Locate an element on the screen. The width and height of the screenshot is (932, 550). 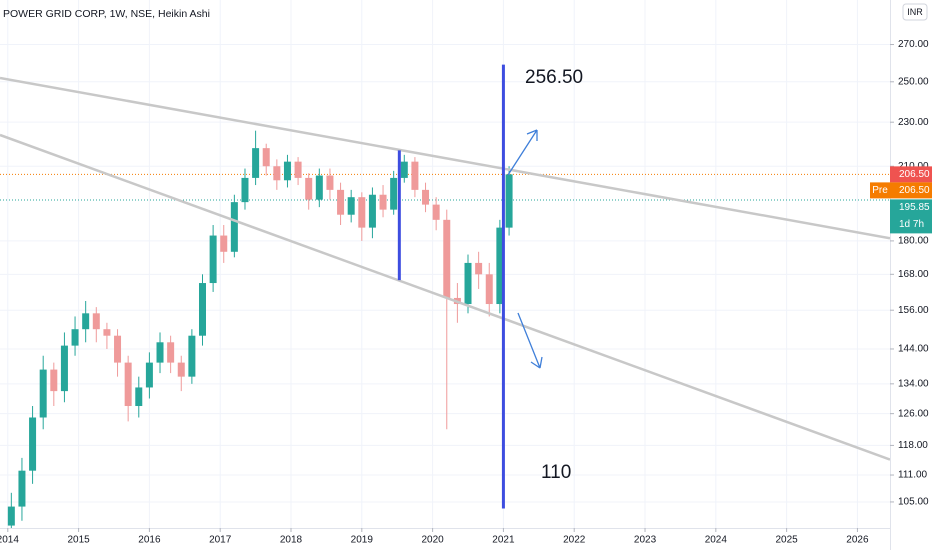
currency-button is located at coordinates (915, 12).